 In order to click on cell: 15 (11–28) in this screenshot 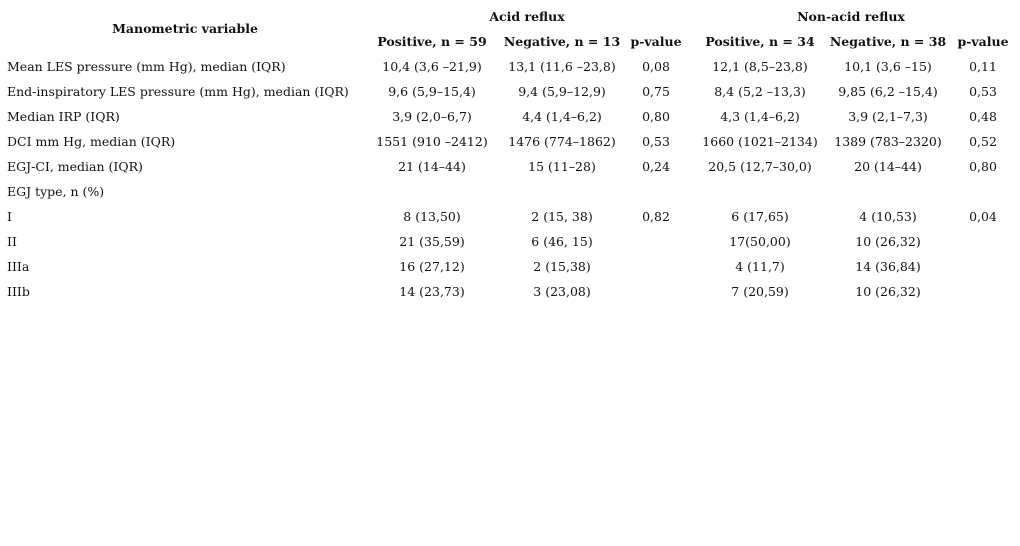, I will do `click(562, 166)`.